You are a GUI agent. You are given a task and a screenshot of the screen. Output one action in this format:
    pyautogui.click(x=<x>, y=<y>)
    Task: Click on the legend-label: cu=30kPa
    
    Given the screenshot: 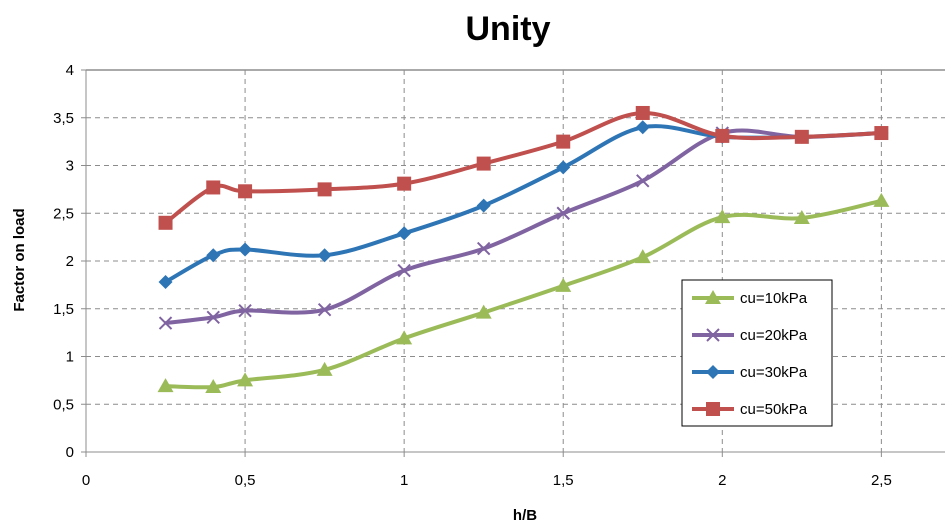 What is the action you would take?
    pyautogui.click(x=774, y=372)
    